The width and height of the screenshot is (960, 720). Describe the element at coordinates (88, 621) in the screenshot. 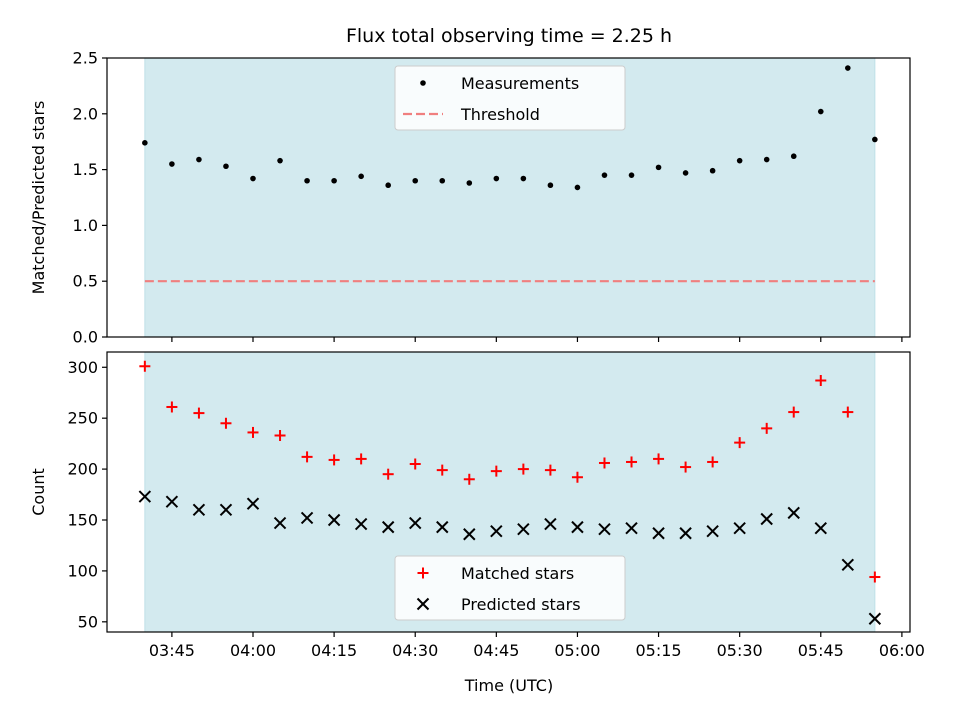

I see `count-y-tick-label: 50` at that location.